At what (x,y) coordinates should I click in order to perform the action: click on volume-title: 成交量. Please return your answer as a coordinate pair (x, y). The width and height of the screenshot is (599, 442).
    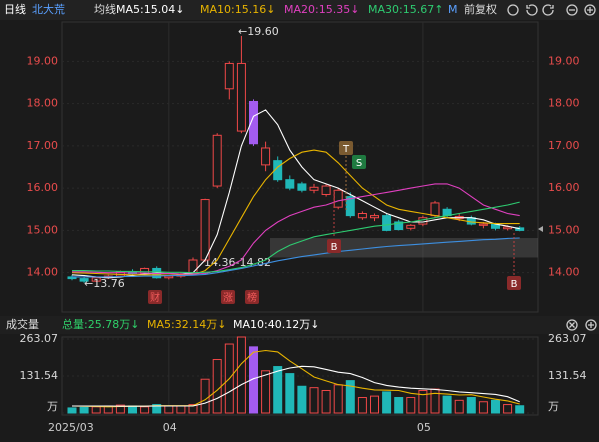
    Looking at the image, I should click on (22, 324).